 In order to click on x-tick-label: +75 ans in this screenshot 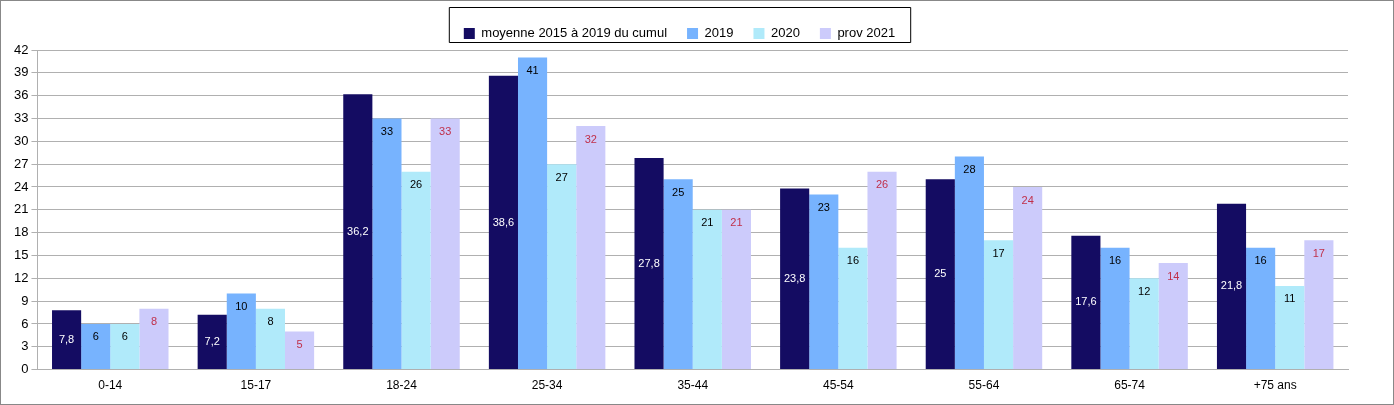, I will do `click(1275, 385)`.